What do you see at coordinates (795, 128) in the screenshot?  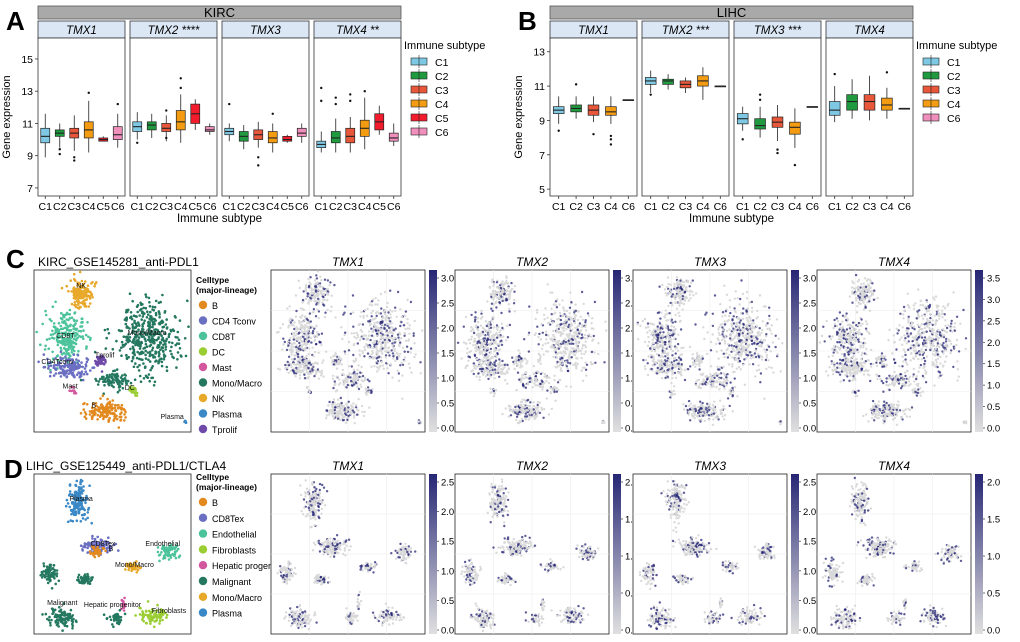 I see `box-C4` at bounding box center [795, 128].